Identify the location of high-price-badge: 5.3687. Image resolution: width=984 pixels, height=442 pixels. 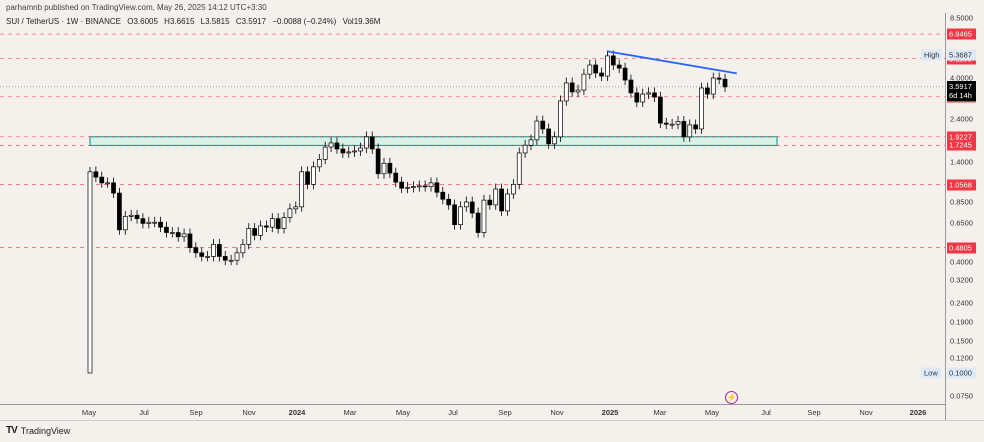
(961, 55).